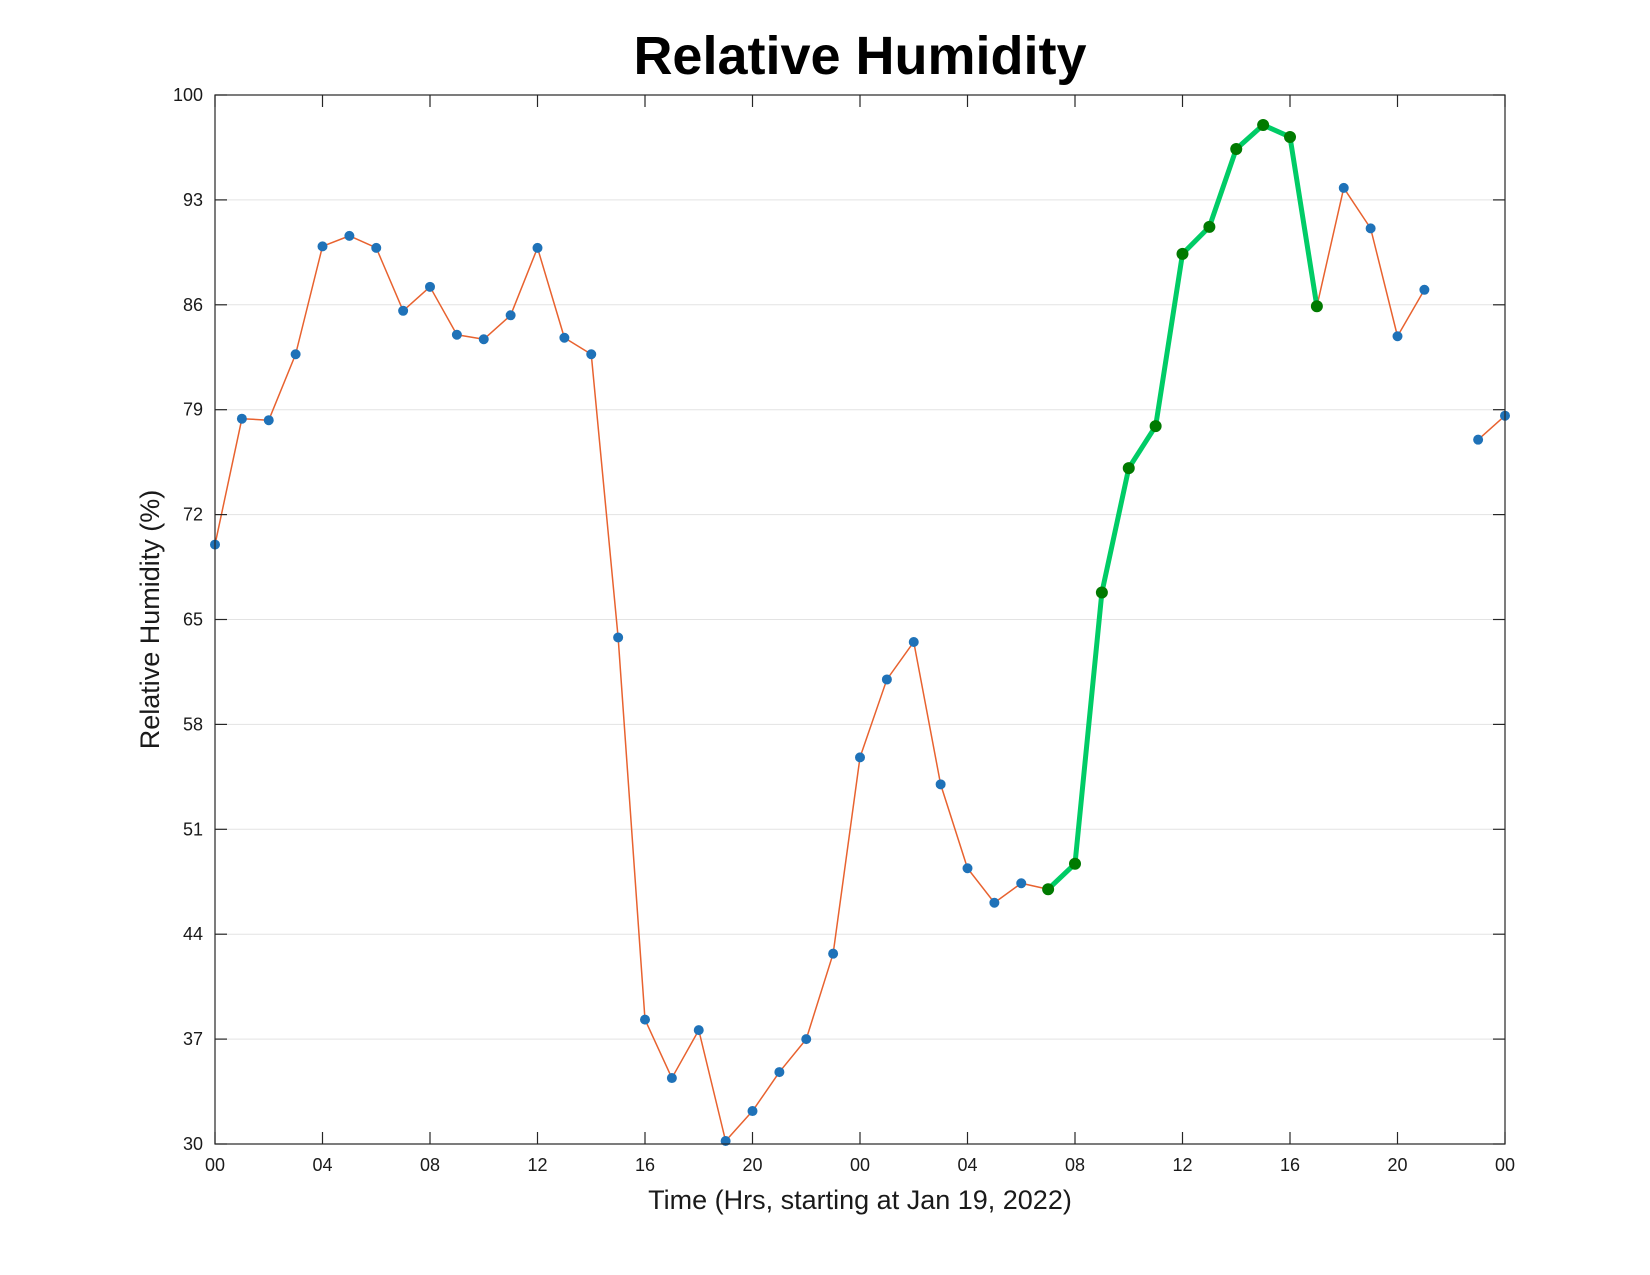 The height and width of the screenshot is (1275, 1650). What do you see at coordinates (193, 305) in the screenshot?
I see `y-tick-label: 86` at bounding box center [193, 305].